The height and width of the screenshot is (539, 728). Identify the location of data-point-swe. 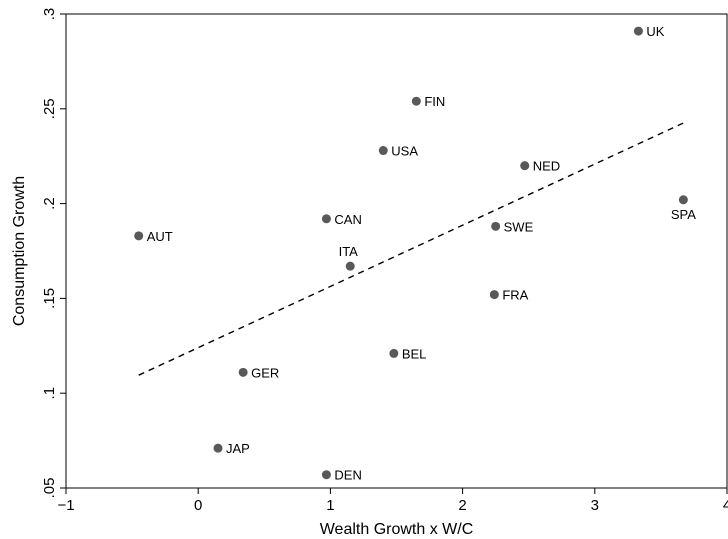
(496, 226).